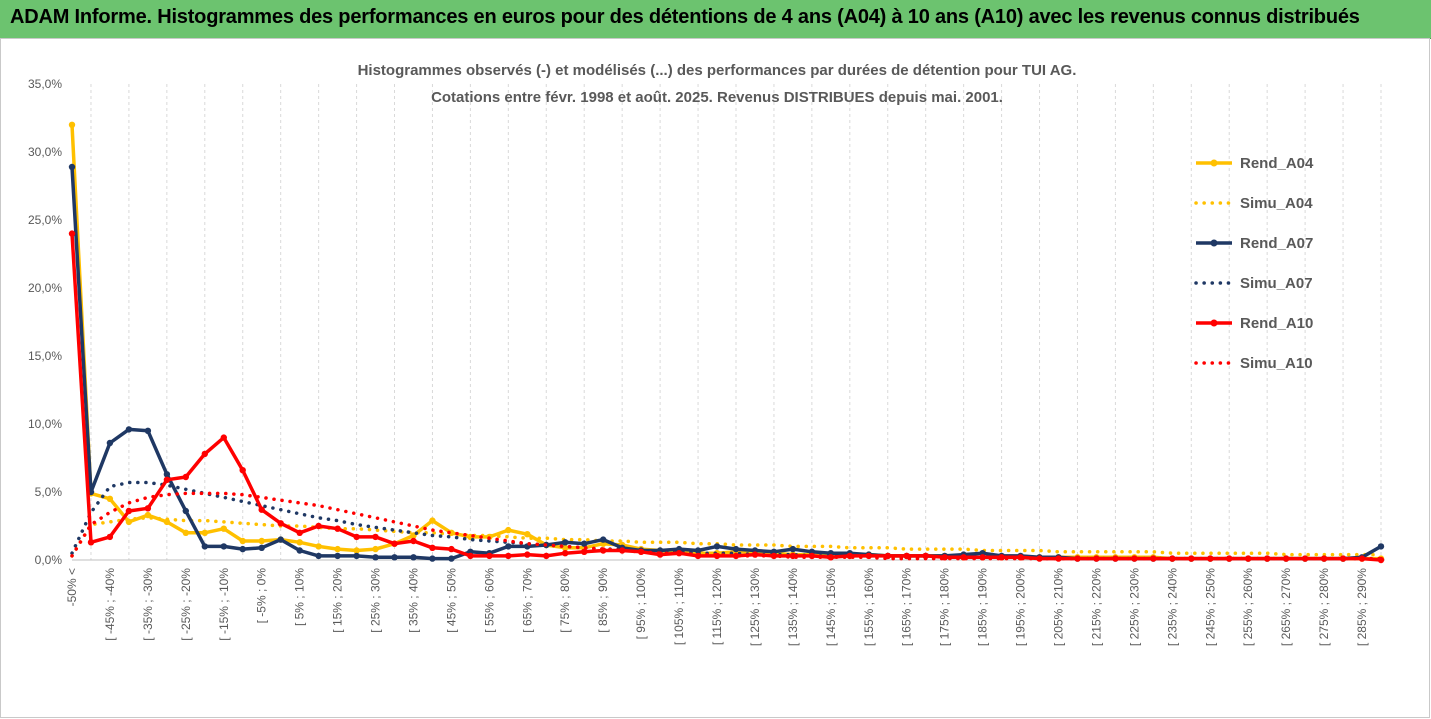 The image size is (1431, 719). Describe the element at coordinates (45, 220) in the screenshot. I see `y-tick-label: 25,0%` at that location.